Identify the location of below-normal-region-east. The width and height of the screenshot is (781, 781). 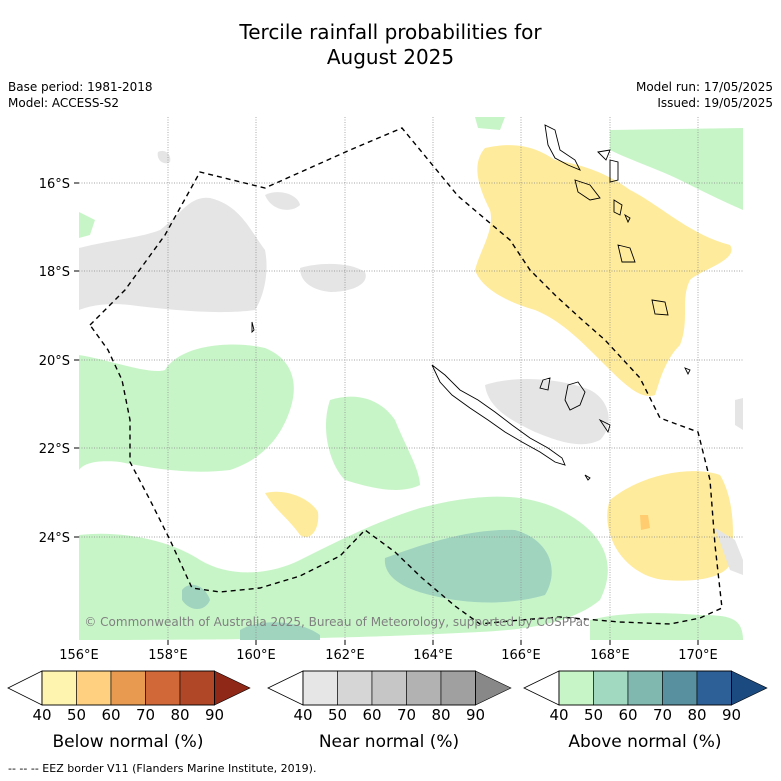
(603, 270).